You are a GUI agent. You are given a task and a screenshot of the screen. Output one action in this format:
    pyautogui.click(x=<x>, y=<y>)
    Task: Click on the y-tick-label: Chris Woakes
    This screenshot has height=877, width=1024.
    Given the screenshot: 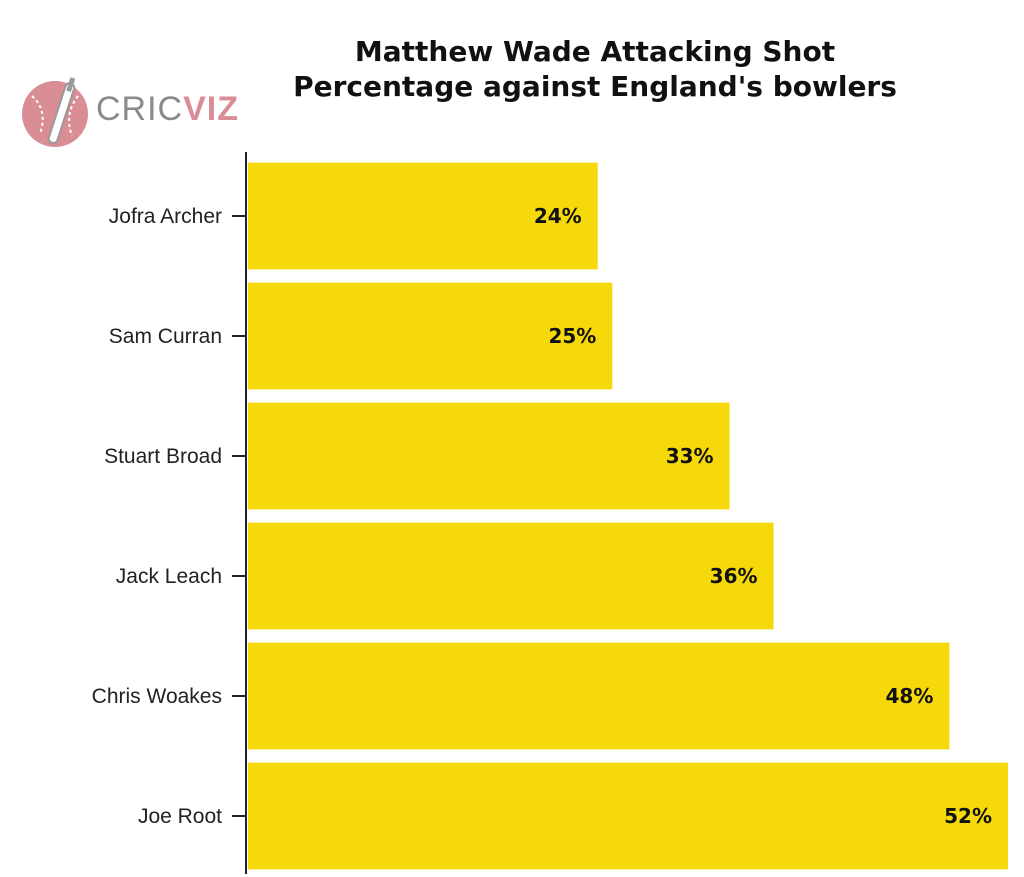 What is the action you would take?
    pyautogui.click(x=157, y=696)
    